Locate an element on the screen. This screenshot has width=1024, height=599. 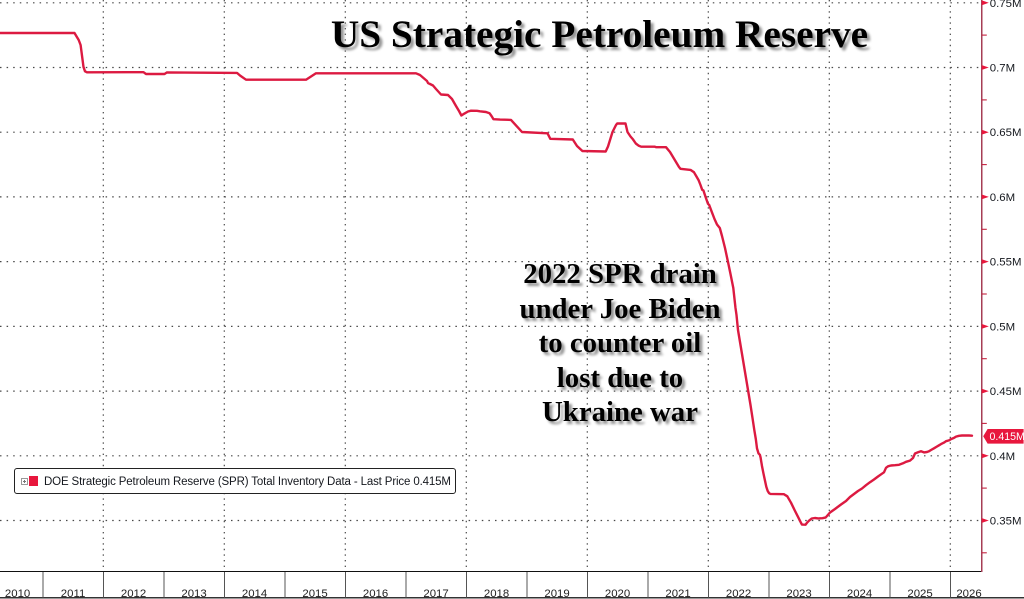
svg-text: 2024 is located at coordinates (859, 593).